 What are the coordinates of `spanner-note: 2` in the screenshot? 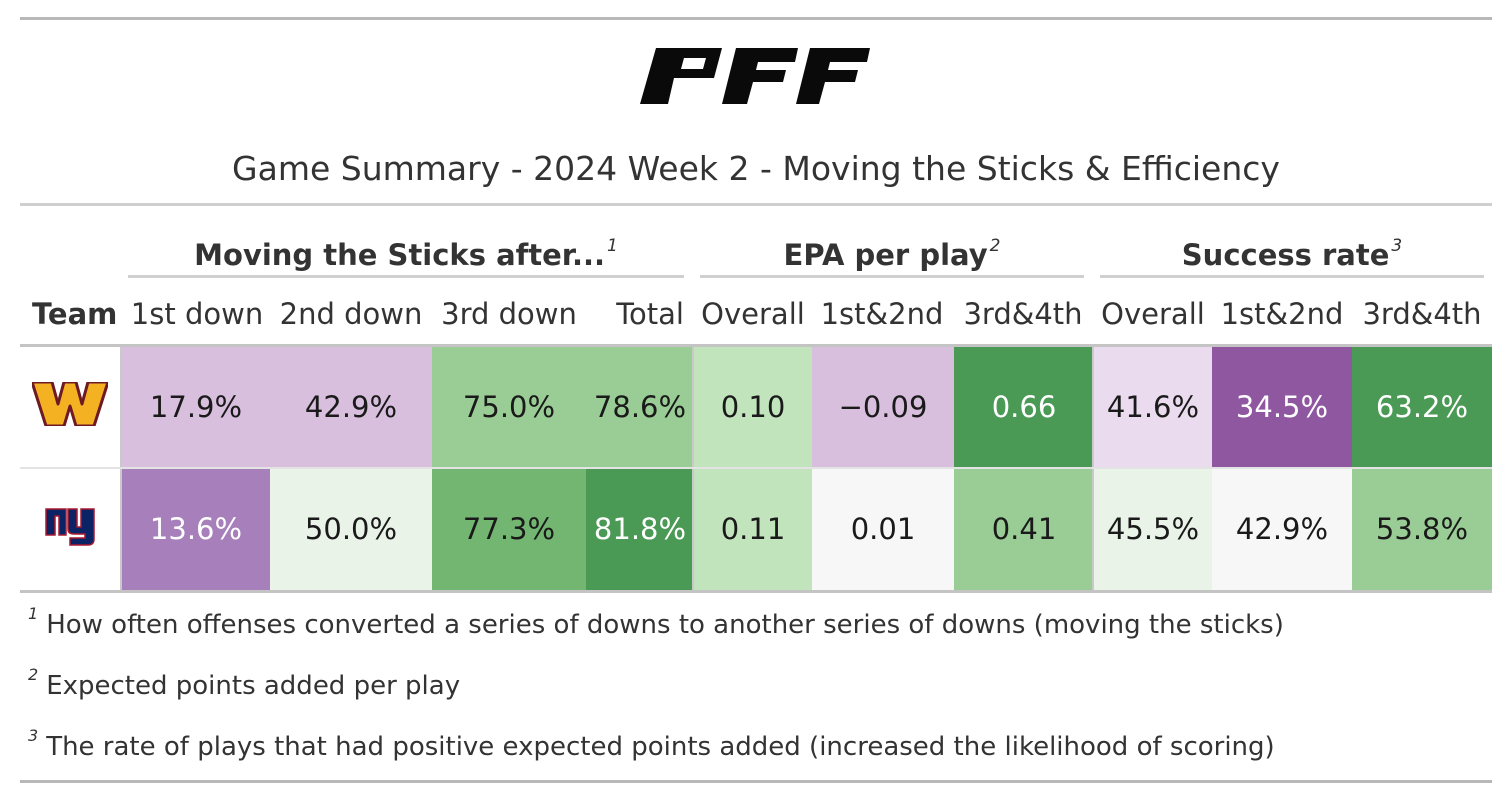 It's located at (995, 246).